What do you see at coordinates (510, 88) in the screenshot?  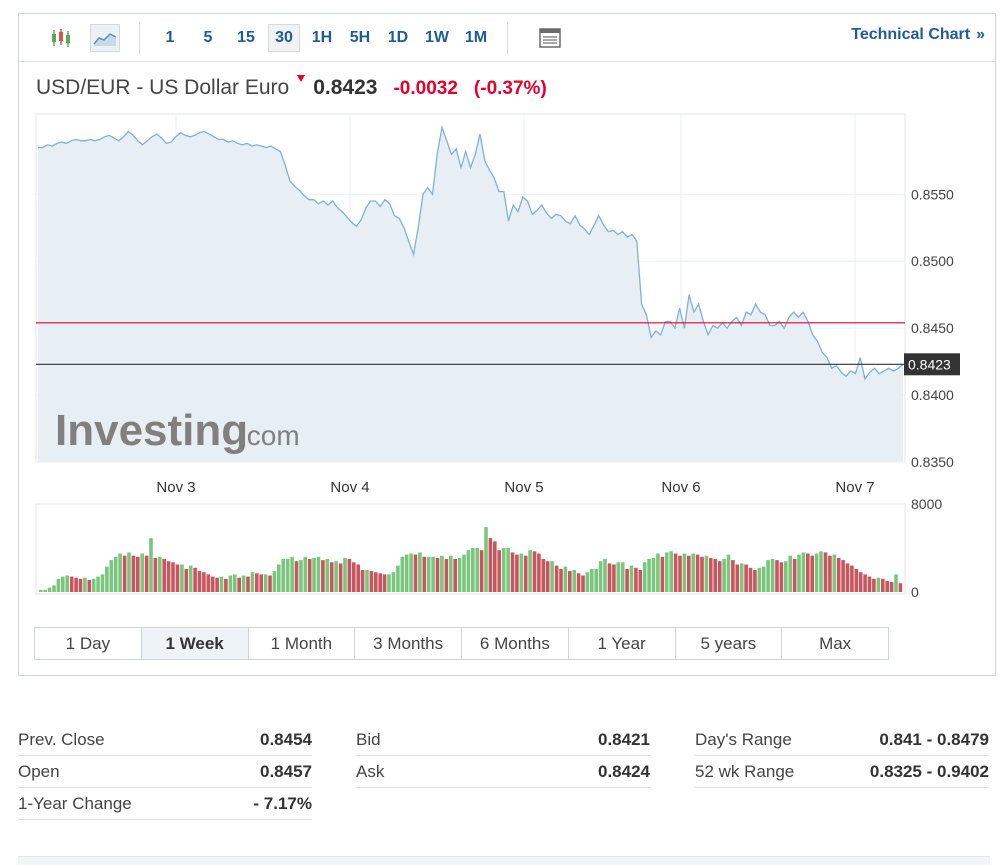 I see `price-change-percent: (-0.37%)` at bounding box center [510, 88].